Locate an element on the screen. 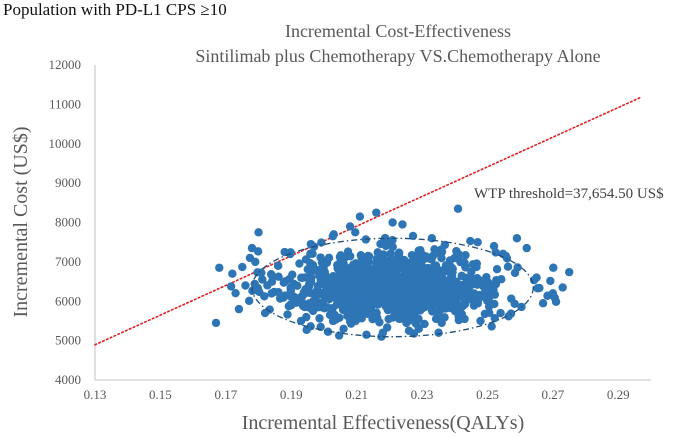 The width and height of the screenshot is (692, 438). y-tick-label: 4000 is located at coordinates (68, 379).